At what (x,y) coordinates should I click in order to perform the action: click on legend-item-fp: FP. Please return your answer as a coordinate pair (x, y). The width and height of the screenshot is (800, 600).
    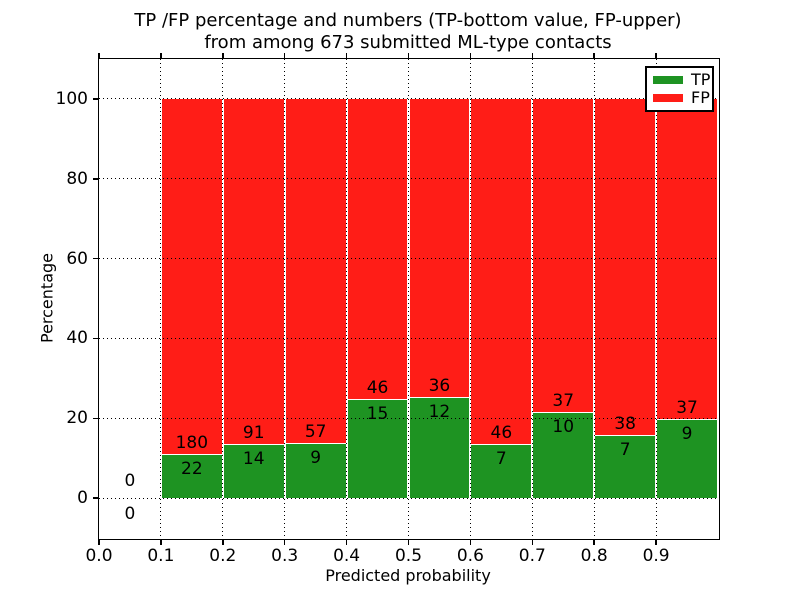
    Looking at the image, I should click on (681, 98).